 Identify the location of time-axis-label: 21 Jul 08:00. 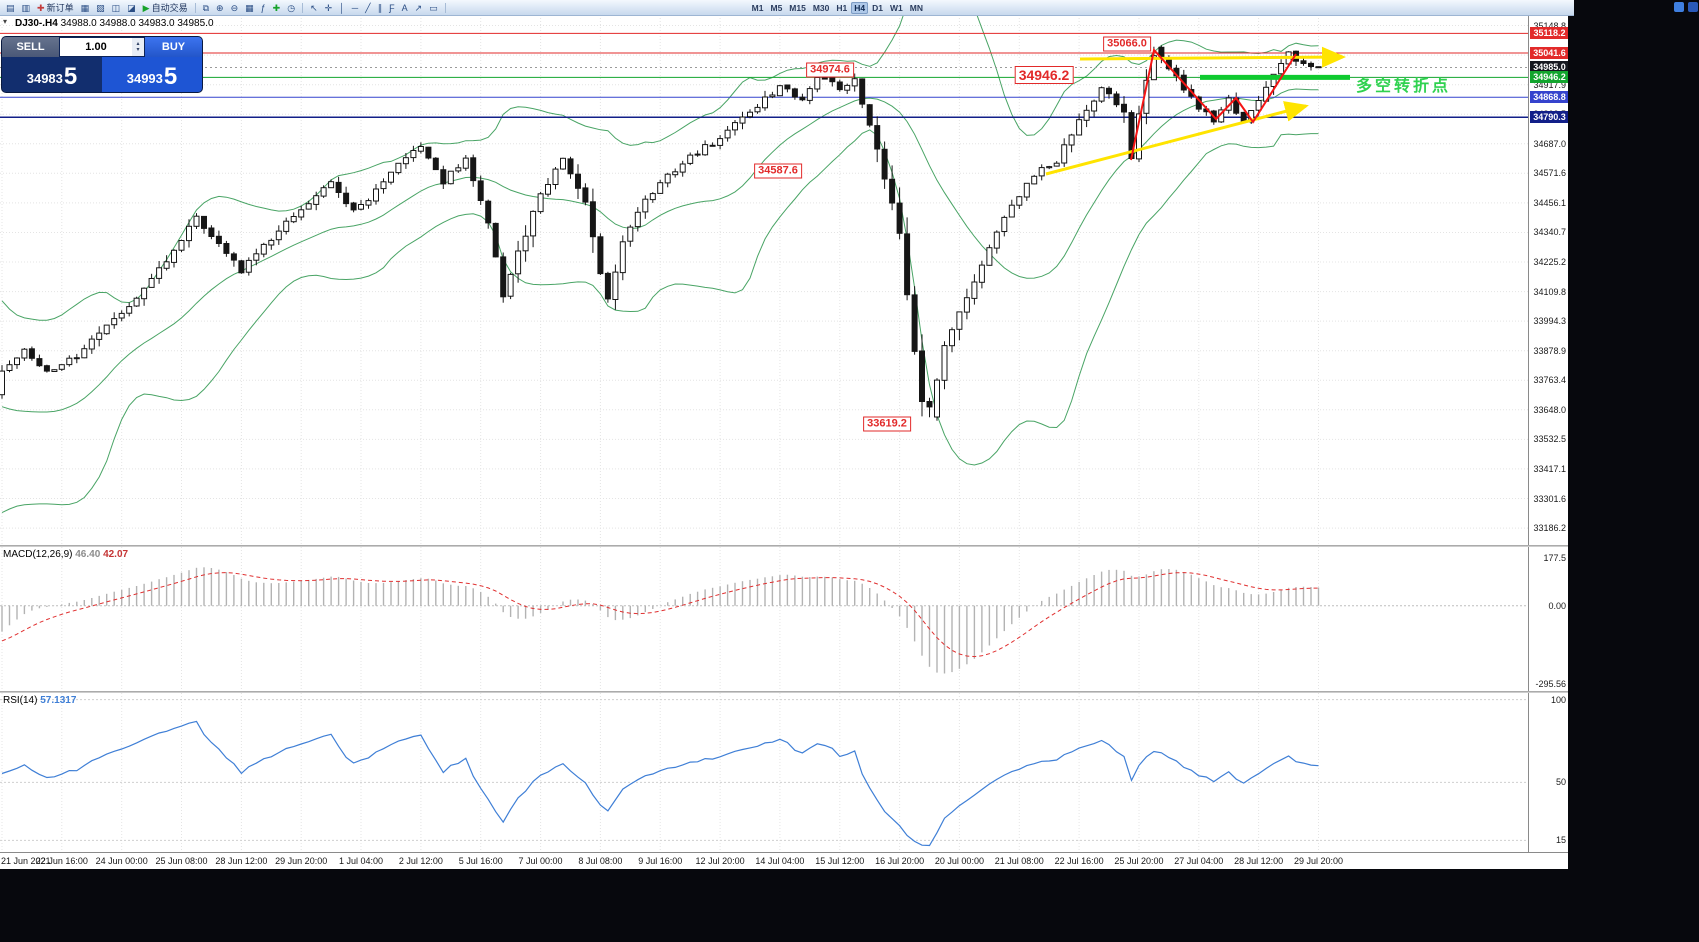
(1019, 861).